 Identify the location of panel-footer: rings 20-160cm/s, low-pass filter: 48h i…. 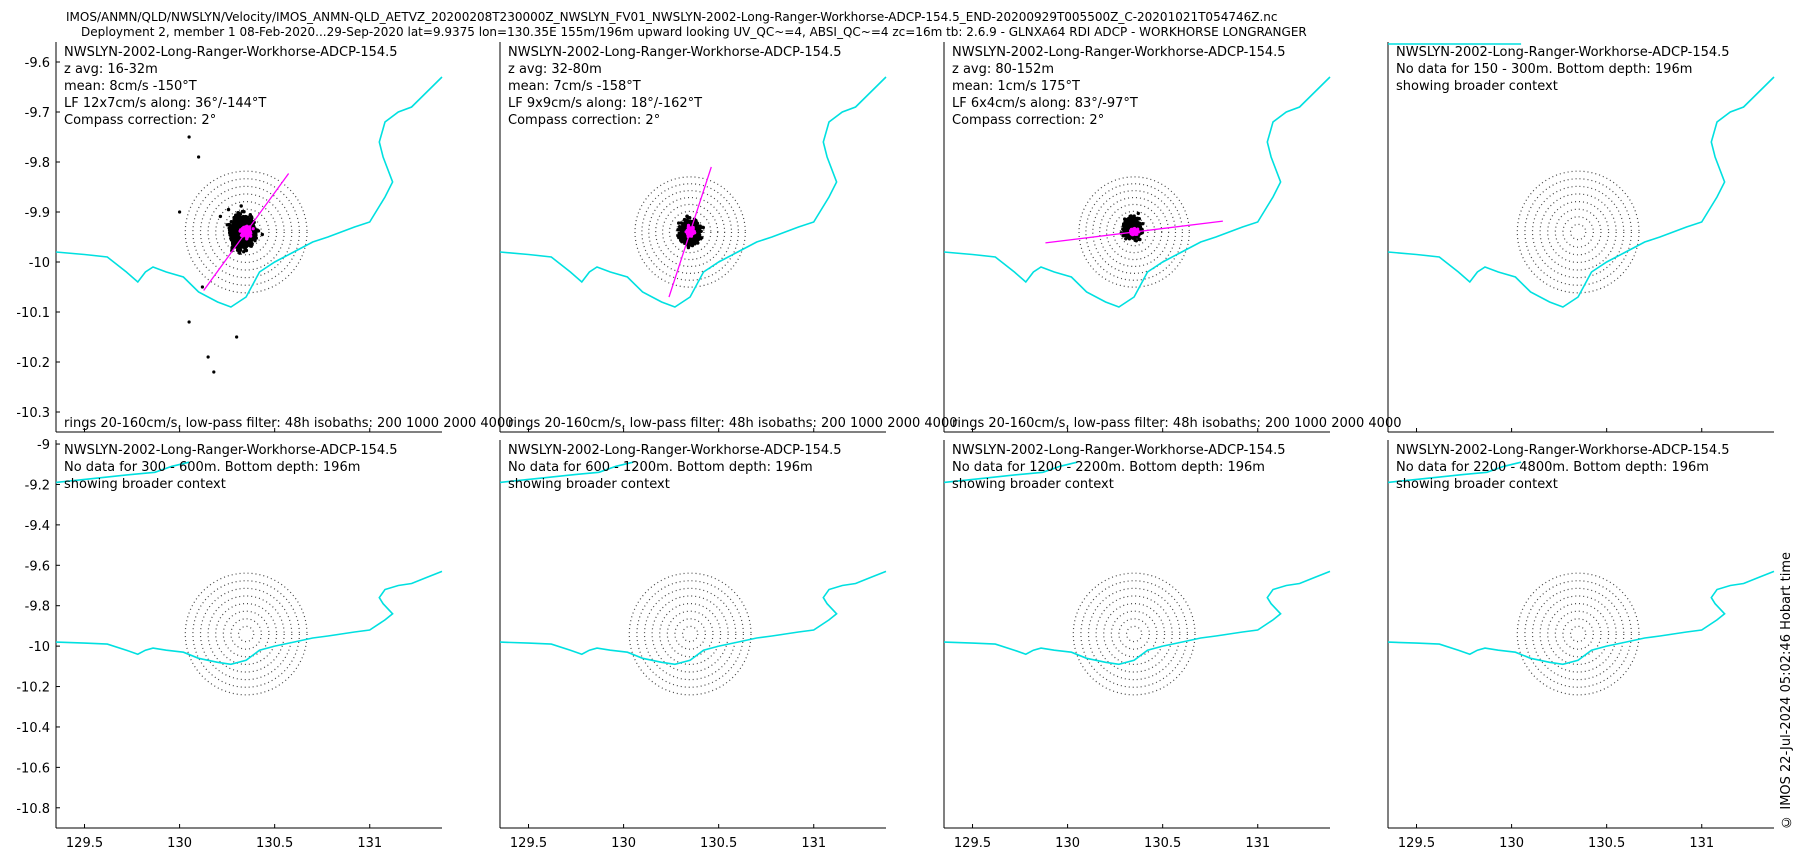
(289, 423).